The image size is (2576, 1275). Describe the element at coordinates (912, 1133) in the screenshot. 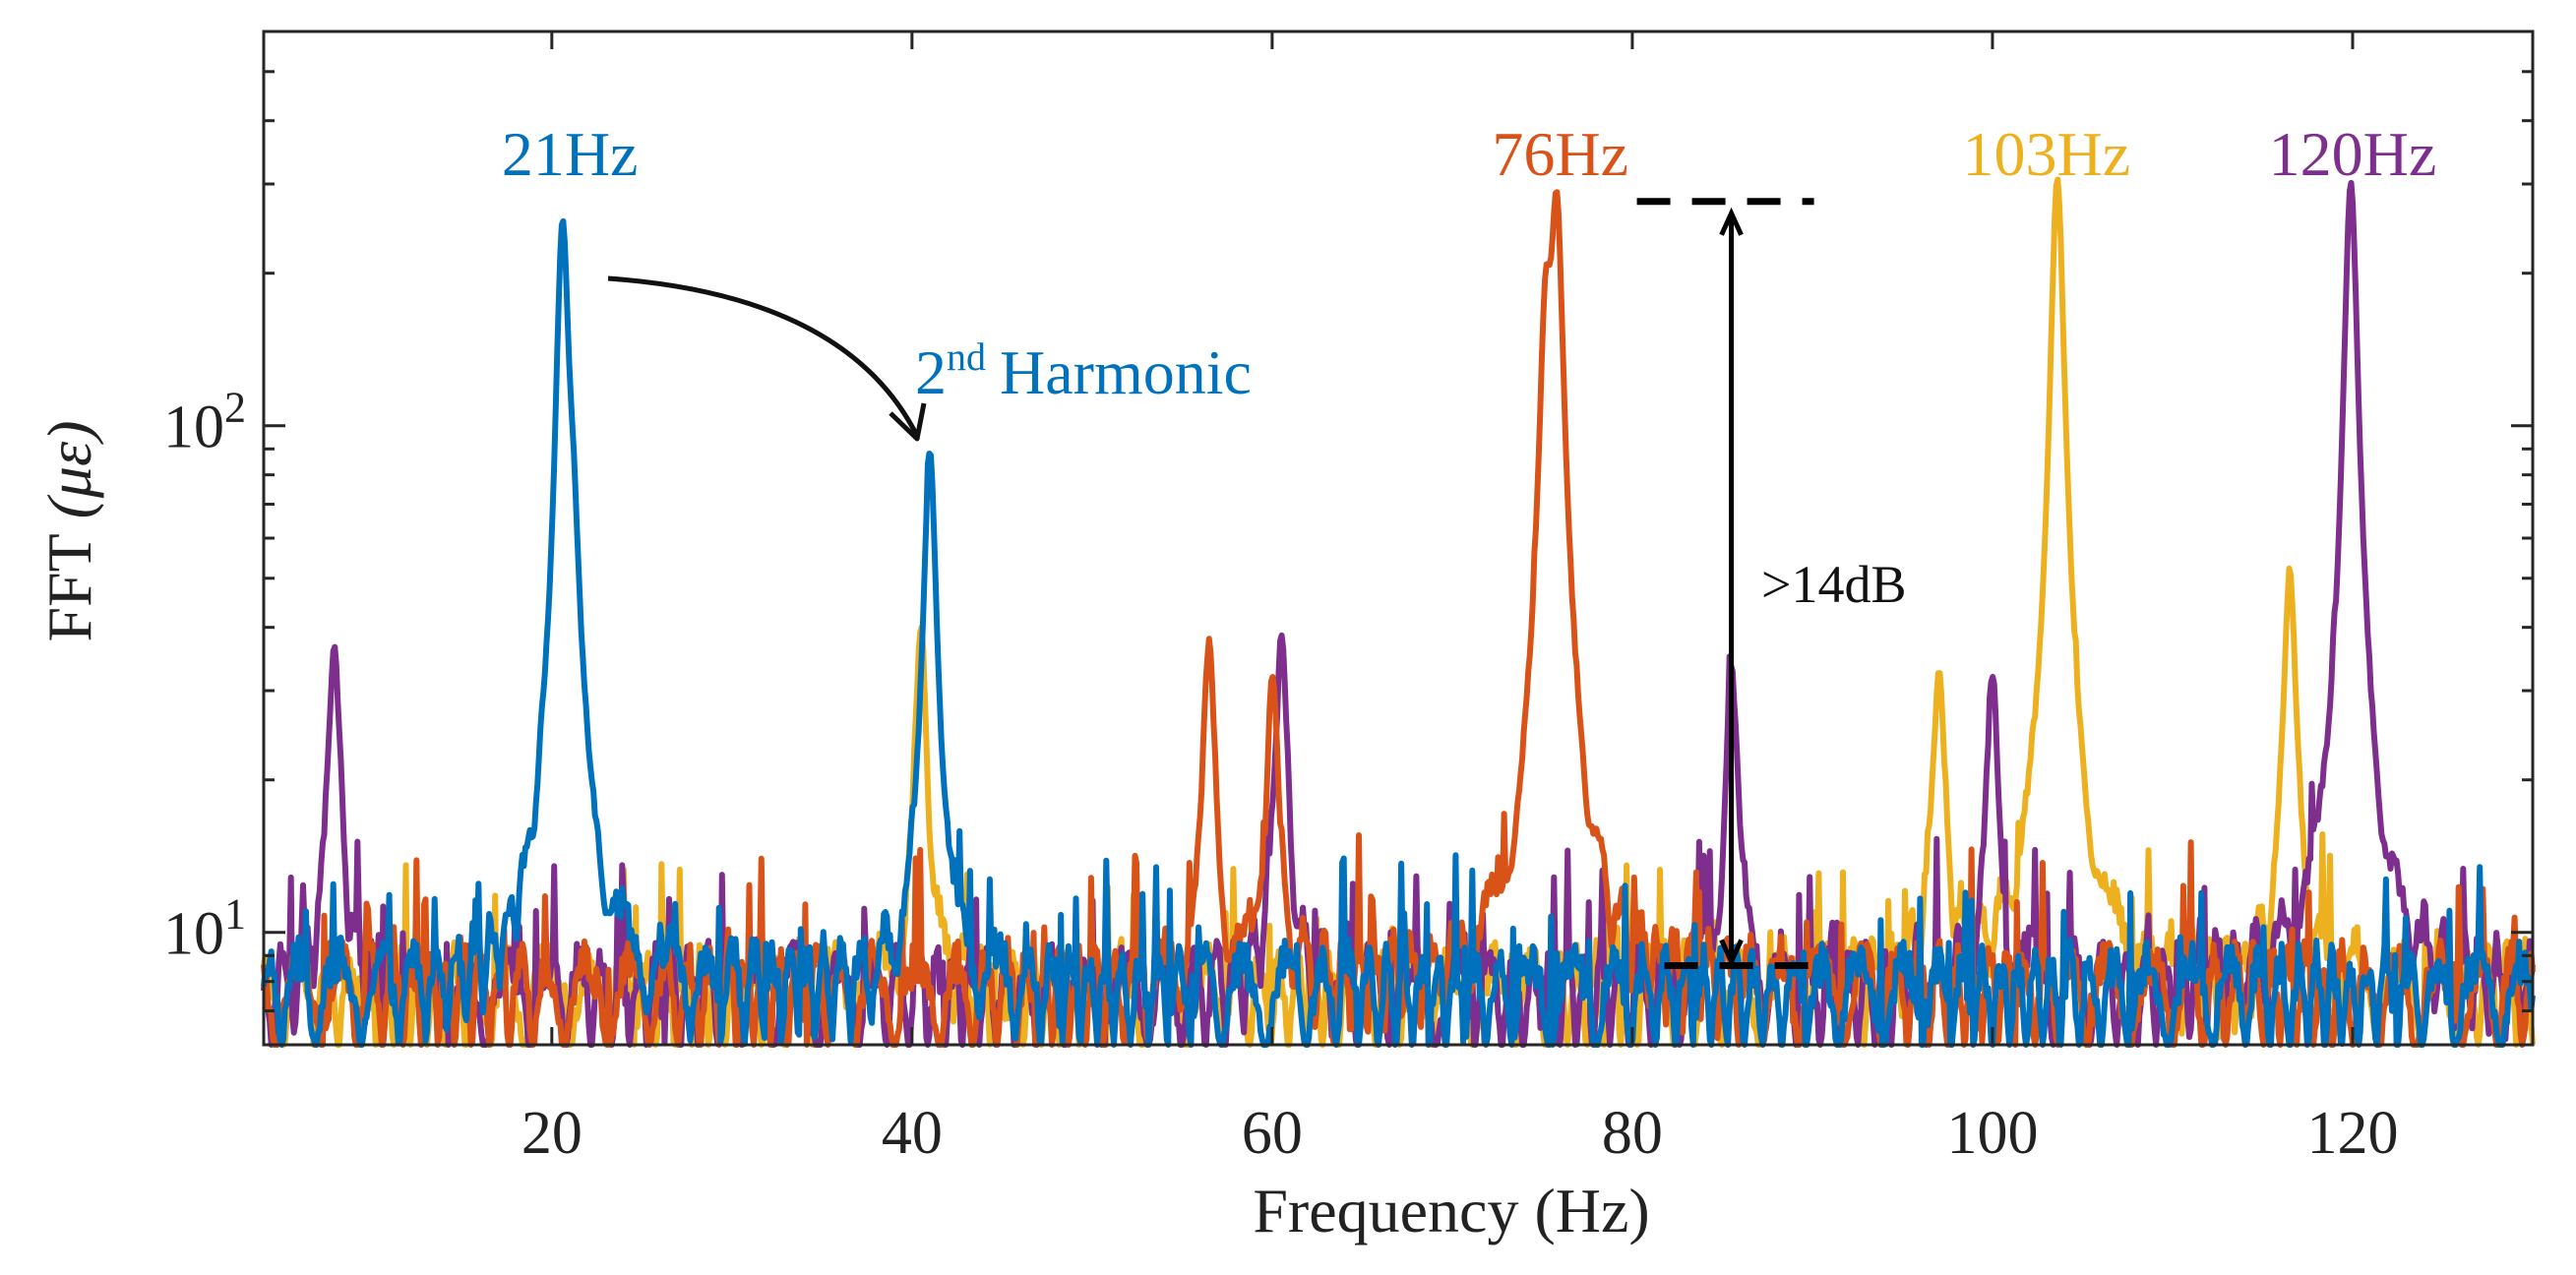

I see `x-tick-label-40: 40` at that location.